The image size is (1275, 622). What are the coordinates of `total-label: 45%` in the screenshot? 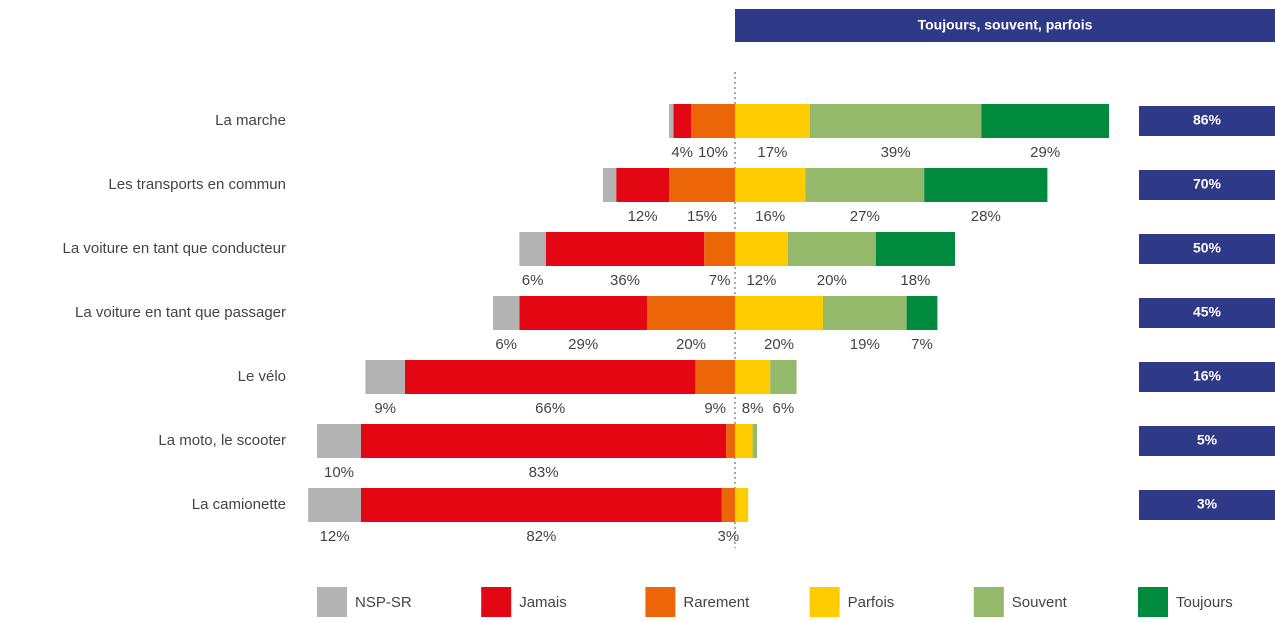 It's located at (1207, 312).